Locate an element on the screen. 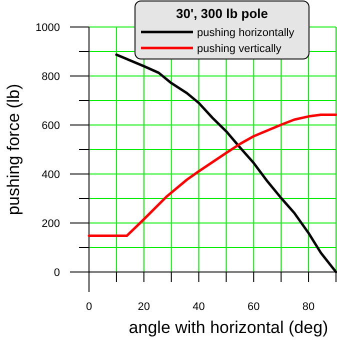 This screenshot has width=337, height=360. y-axis-title: pushing force (lb) is located at coordinates (13, 150).